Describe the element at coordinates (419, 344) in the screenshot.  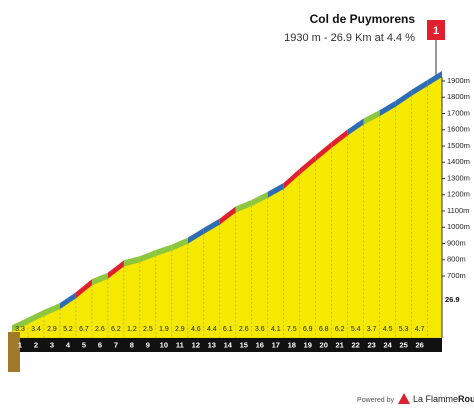
I see `km-label: 26` at that location.